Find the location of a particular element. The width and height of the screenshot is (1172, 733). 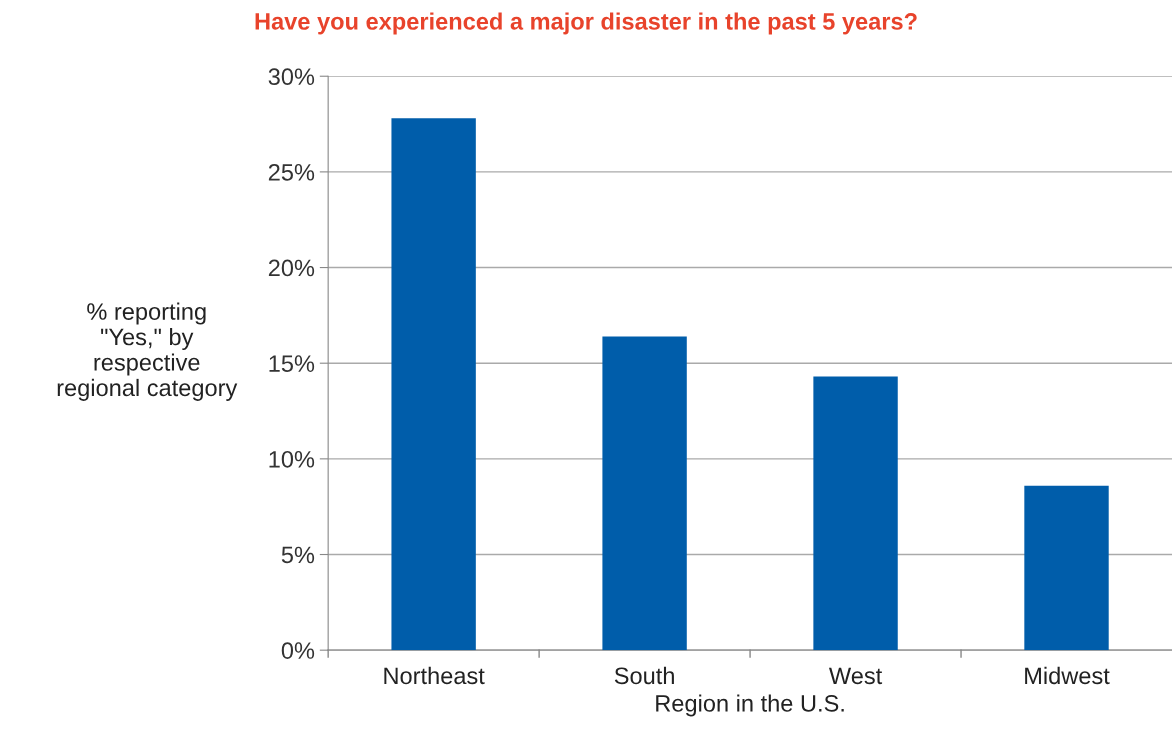

x-tick-label: Northeast is located at coordinates (434, 675).